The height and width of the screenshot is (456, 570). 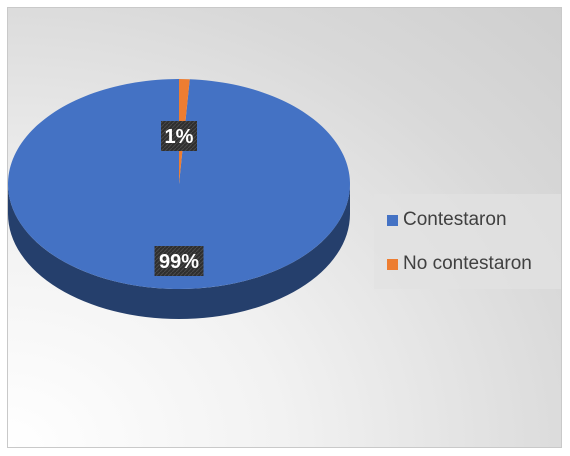 I want to click on legend-label: No contestaron, so click(x=467, y=263).